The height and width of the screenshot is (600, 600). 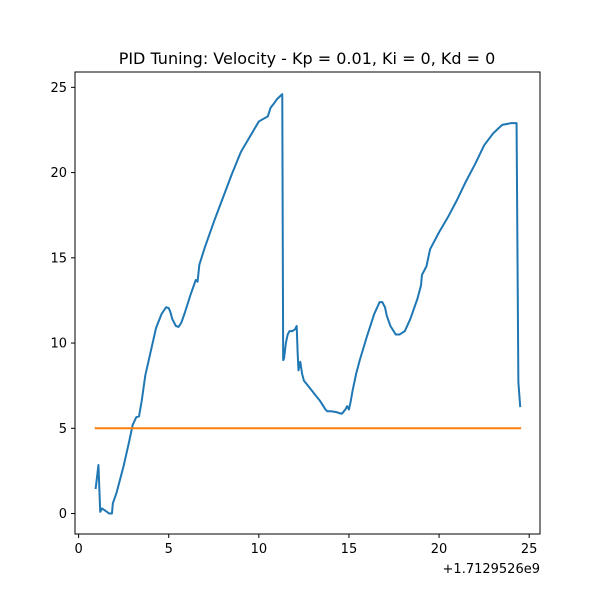 What do you see at coordinates (58, 344) in the screenshot?
I see `y-tick-label: 10` at bounding box center [58, 344].